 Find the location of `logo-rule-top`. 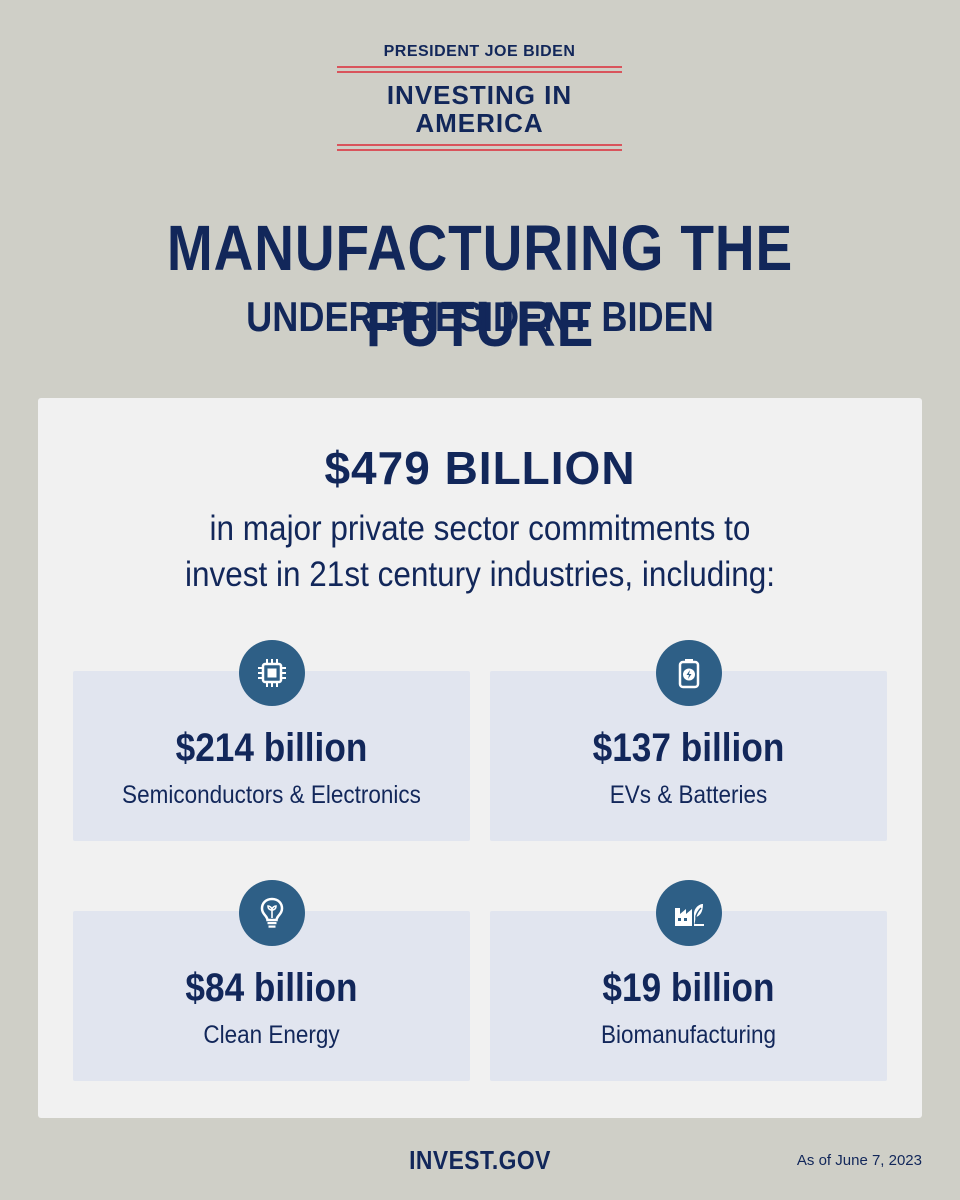

logo-rule-top is located at coordinates (479, 69).